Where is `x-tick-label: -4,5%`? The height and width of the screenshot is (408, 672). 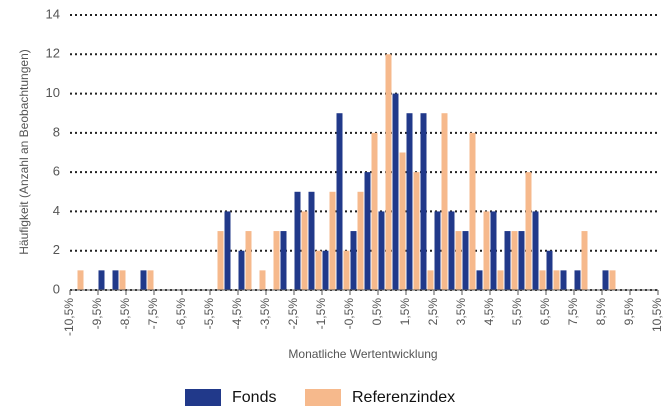 x-tick-label: -4,5% is located at coordinates (237, 314).